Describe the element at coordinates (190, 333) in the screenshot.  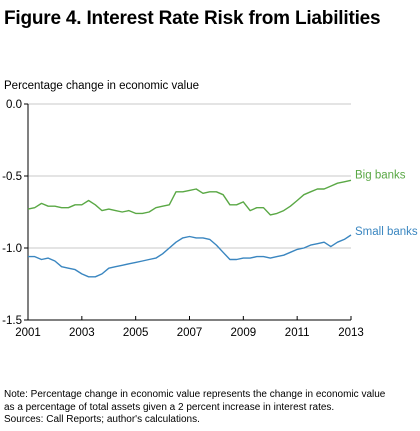
I see `x-tick-label: 2007` at that location.